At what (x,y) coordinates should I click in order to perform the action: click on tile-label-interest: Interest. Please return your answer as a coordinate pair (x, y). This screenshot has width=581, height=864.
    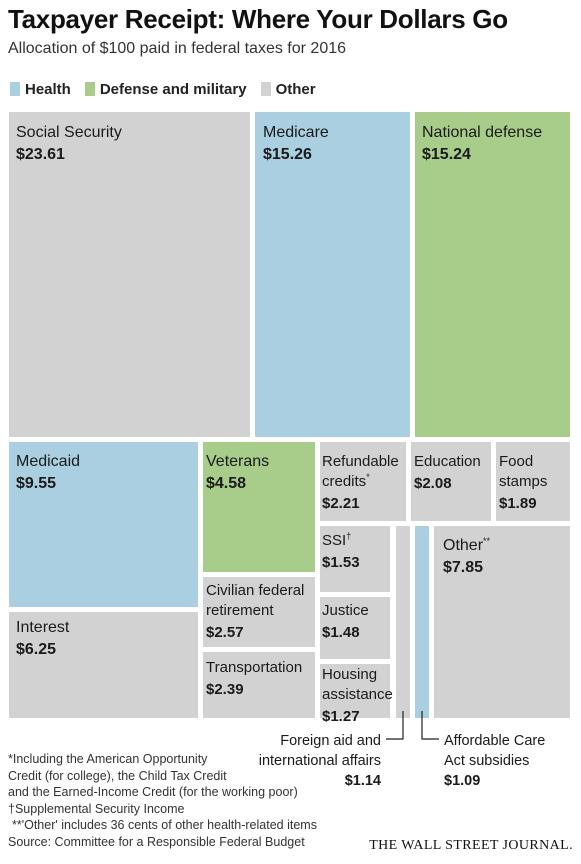
    Looking at the image, I should click on (43, 627).